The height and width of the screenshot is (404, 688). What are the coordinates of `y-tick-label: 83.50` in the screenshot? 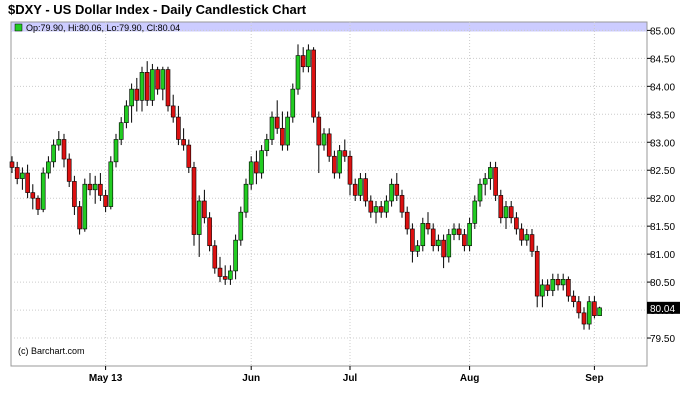 It's located at (662, 115).